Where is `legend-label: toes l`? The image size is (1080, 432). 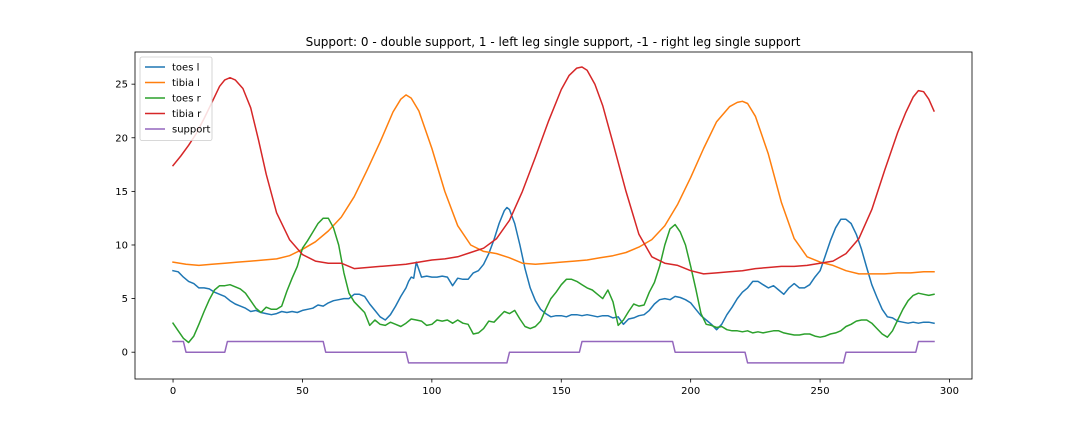
legend-label: toes l is located at coordinates (185, 68).